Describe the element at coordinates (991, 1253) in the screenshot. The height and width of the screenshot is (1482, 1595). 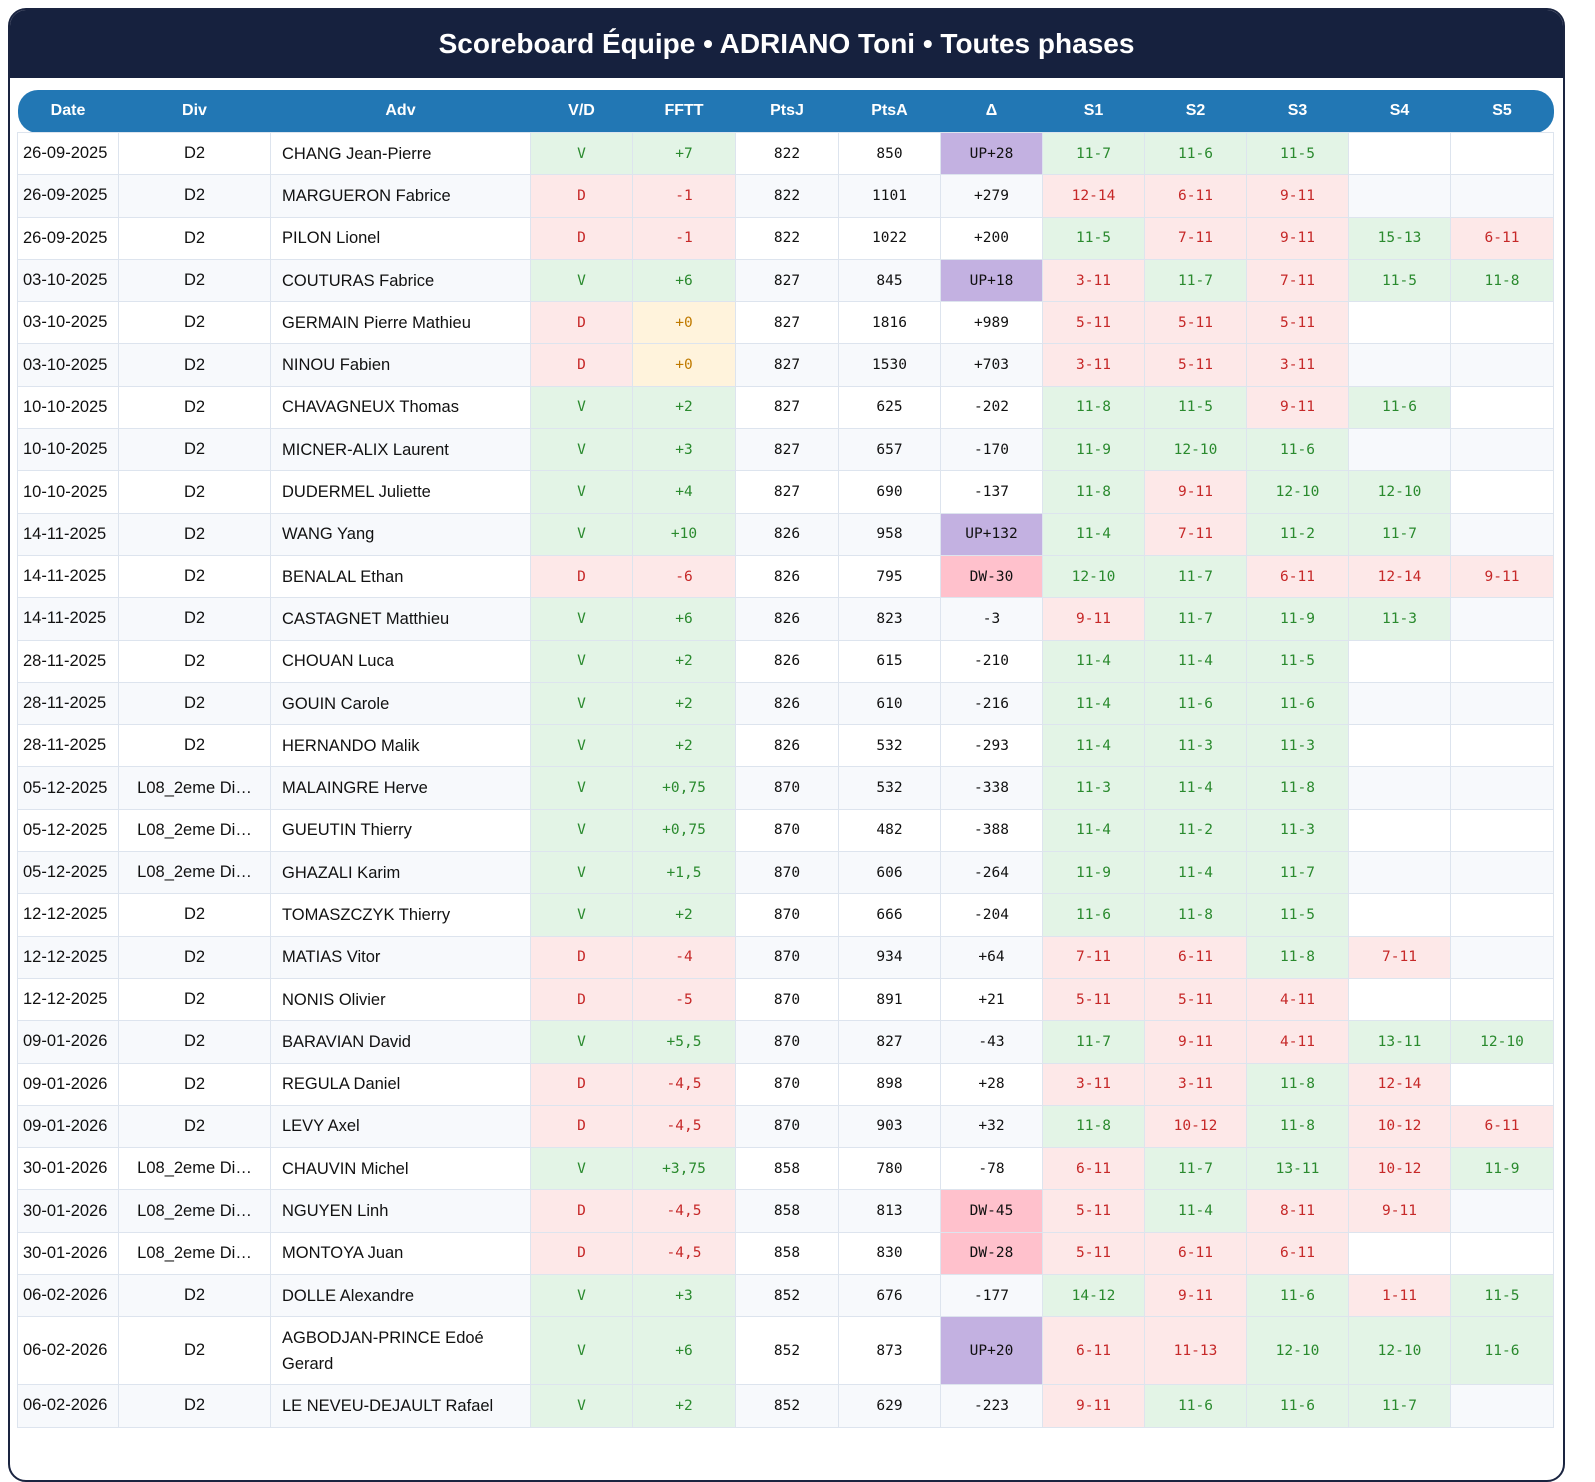
I see `delta-cell: DW-28` at that location.